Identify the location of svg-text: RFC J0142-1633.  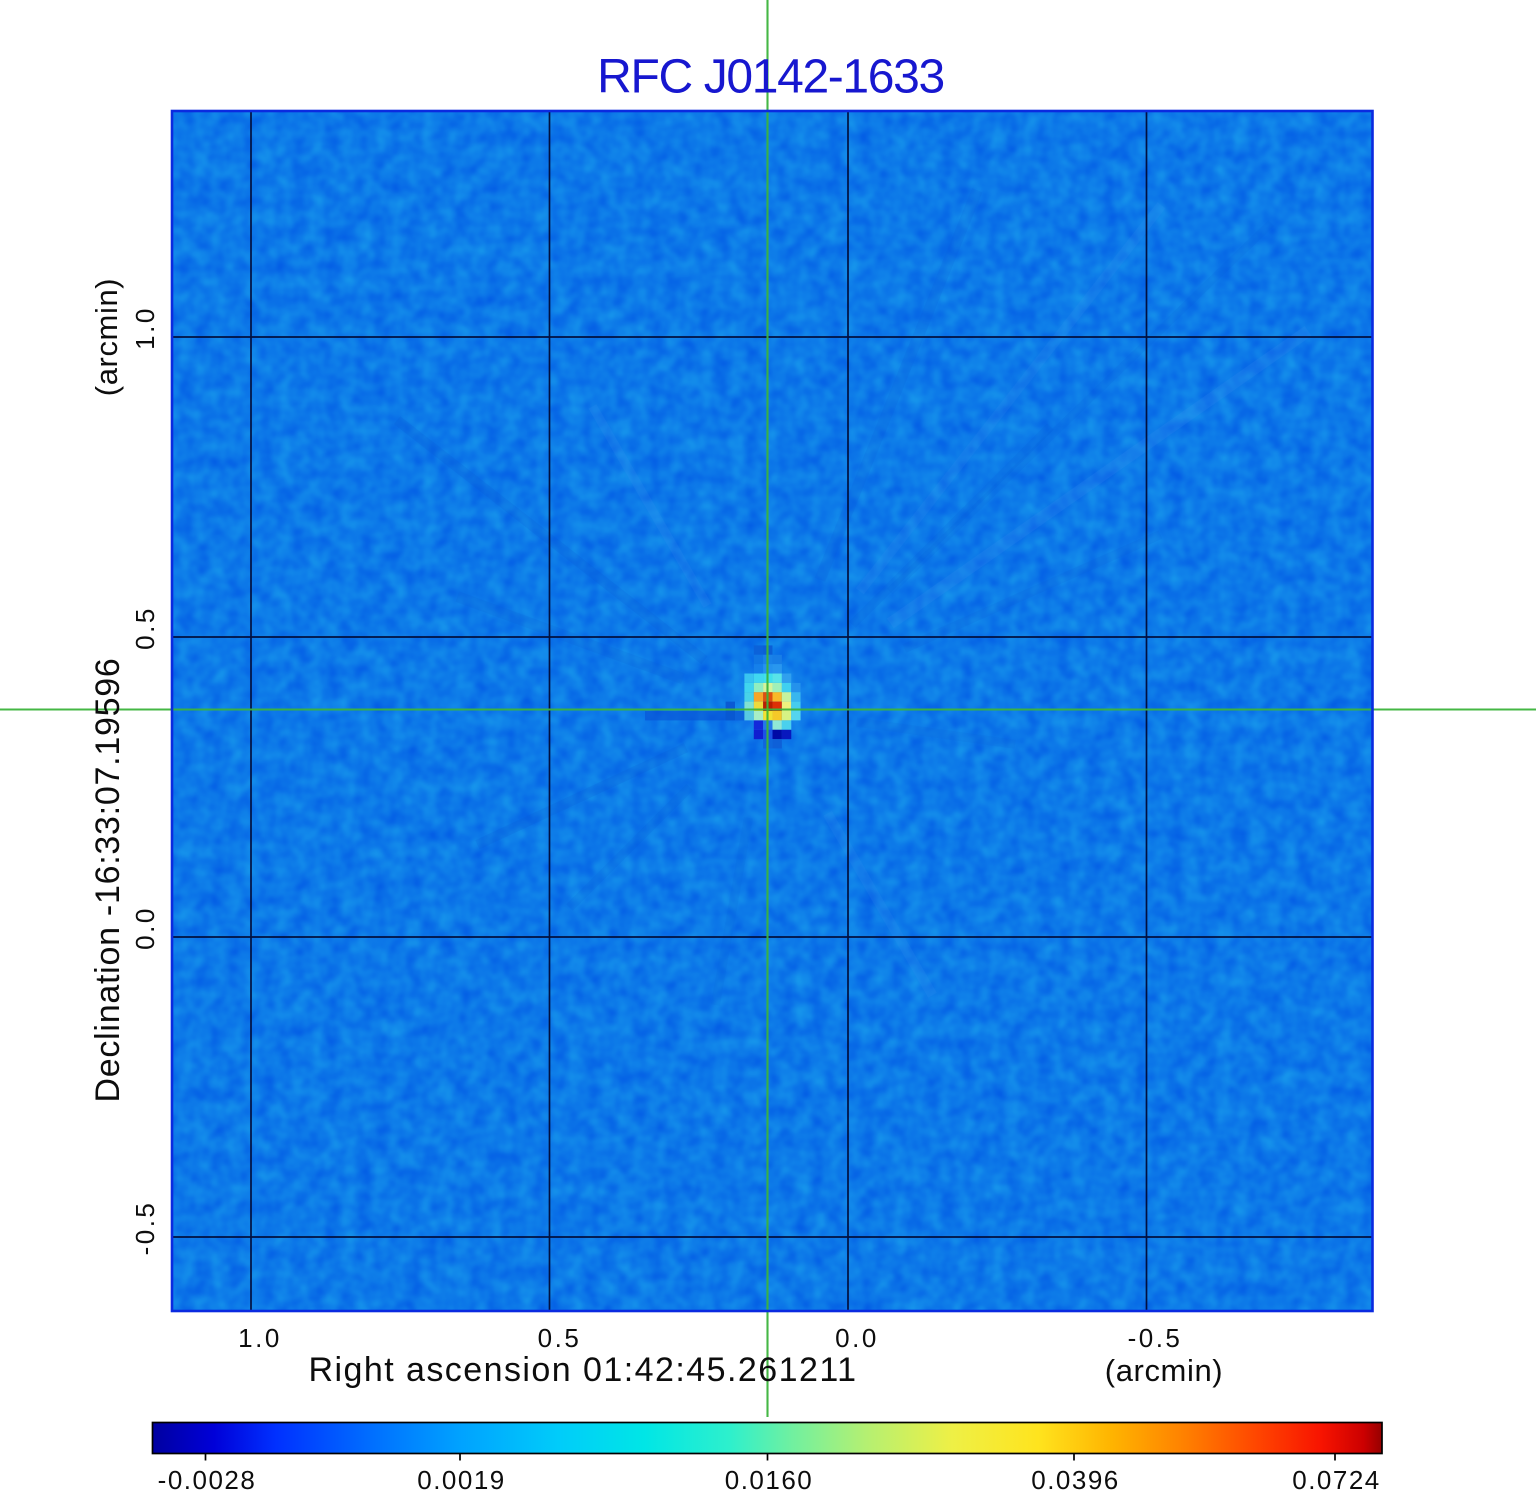
(770, 77).